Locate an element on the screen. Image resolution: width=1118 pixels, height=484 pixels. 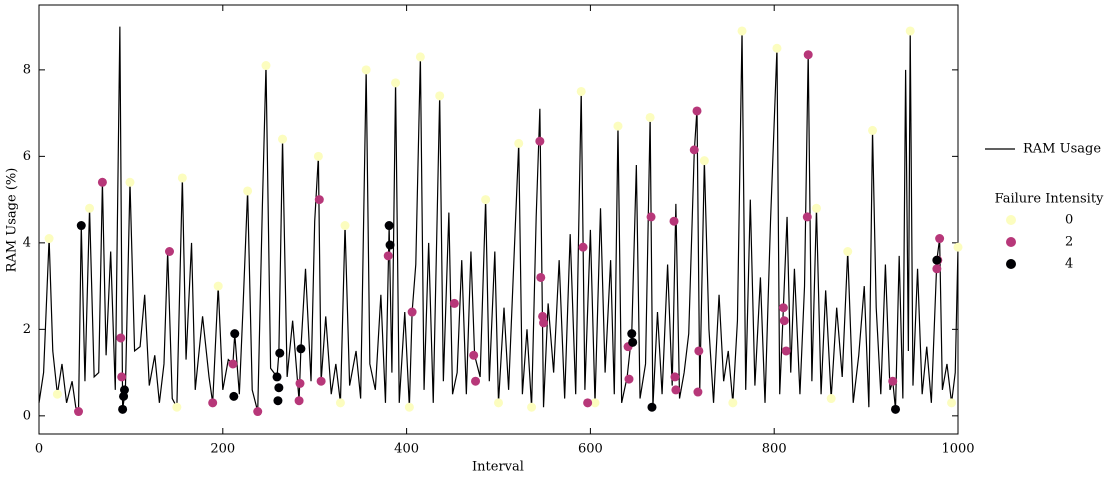
x-tick-label: 200 is located at coordinates (222, 449).